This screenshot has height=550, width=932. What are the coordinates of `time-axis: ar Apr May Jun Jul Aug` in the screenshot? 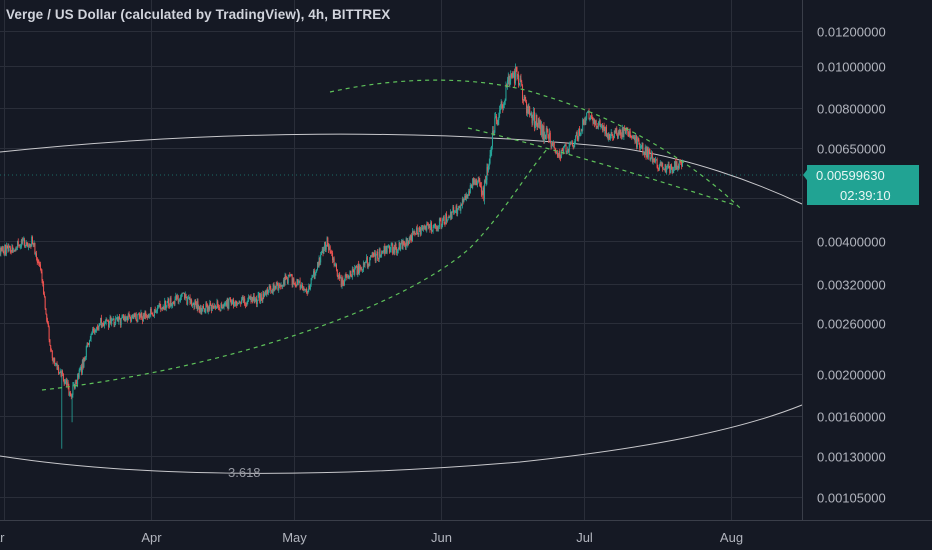 It's located at (371, 537).